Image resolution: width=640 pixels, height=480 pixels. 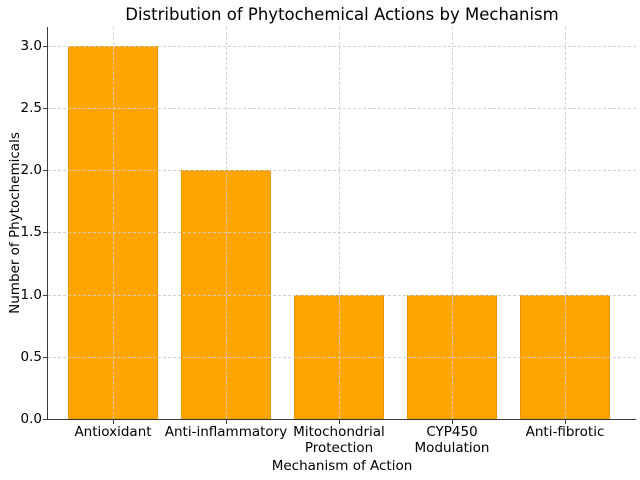 What do you see at coordinates (31, 419) in the screenshot?
I see `y-tick-label: 0.0` at bounding box center [31, 419].